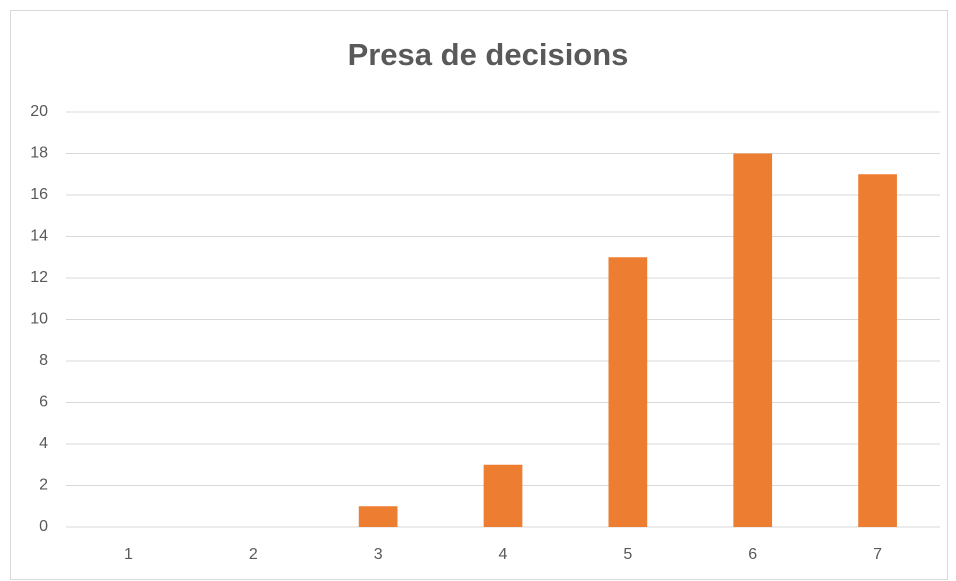 The width and height of the screenshot is (956, 581). What do you see at coordinates (877, 554) in the screenshot?
I see `x-tick-label: 7` at bounding box center [877, 554].